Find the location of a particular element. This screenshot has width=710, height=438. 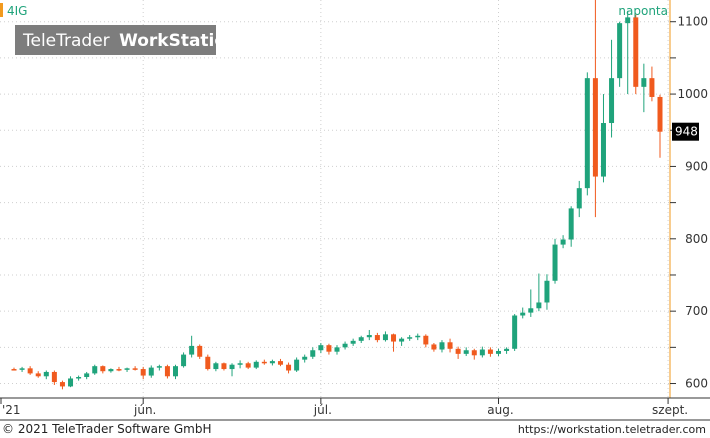

y-tick-label: 1100 is located at coordinates (692, 22).